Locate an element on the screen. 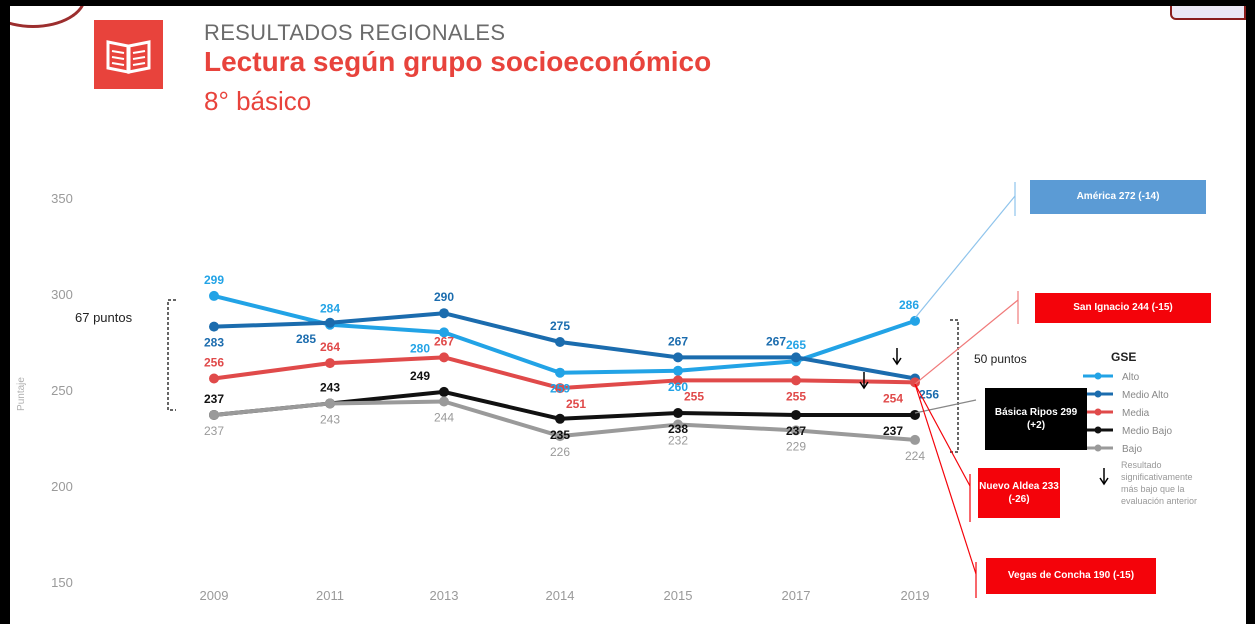 This screenshot has height=624, width=1255. gap-bracket-2019 is located at coordinates (954, 386).